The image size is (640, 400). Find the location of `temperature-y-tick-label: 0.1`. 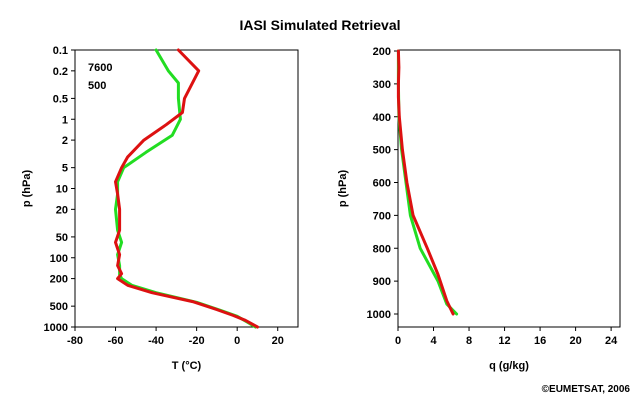

temperature-y-tick-label: 0.1 is located at coordinates (60, 51).